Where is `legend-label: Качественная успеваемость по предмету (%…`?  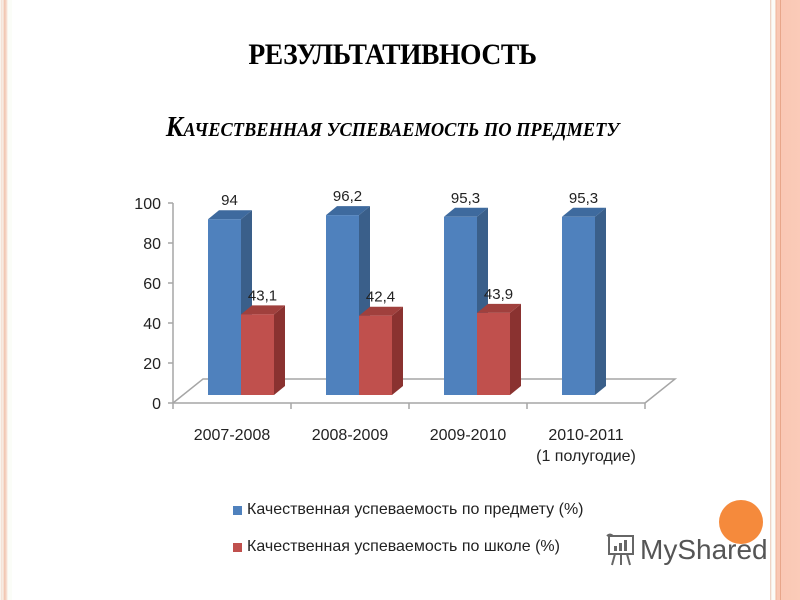 legend-label: Качественная успеваемость по предмету (%… is located at coordinates (415, 509).